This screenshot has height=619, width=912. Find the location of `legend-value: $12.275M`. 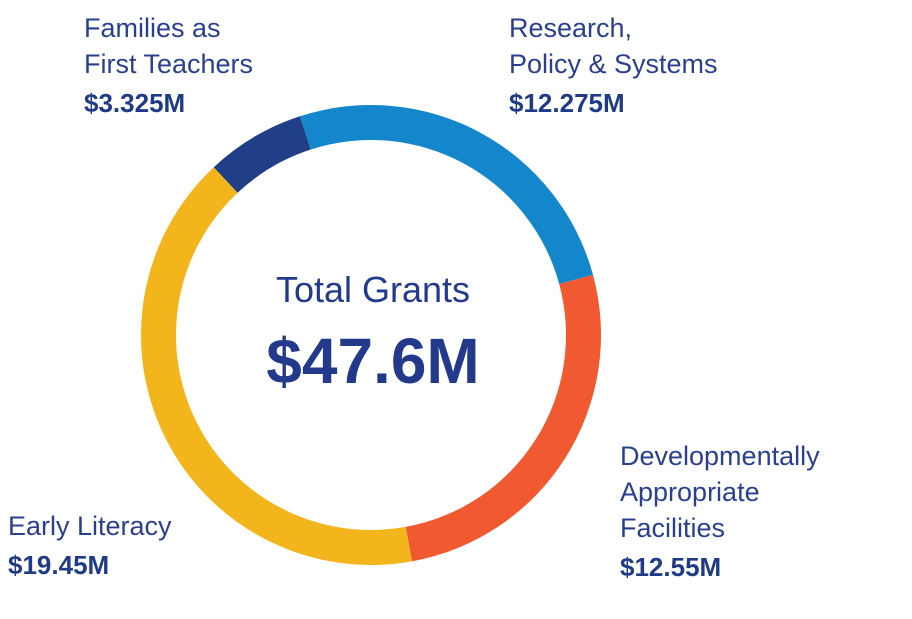

legend-value: $12.275M is located at coordinates (567, 103).